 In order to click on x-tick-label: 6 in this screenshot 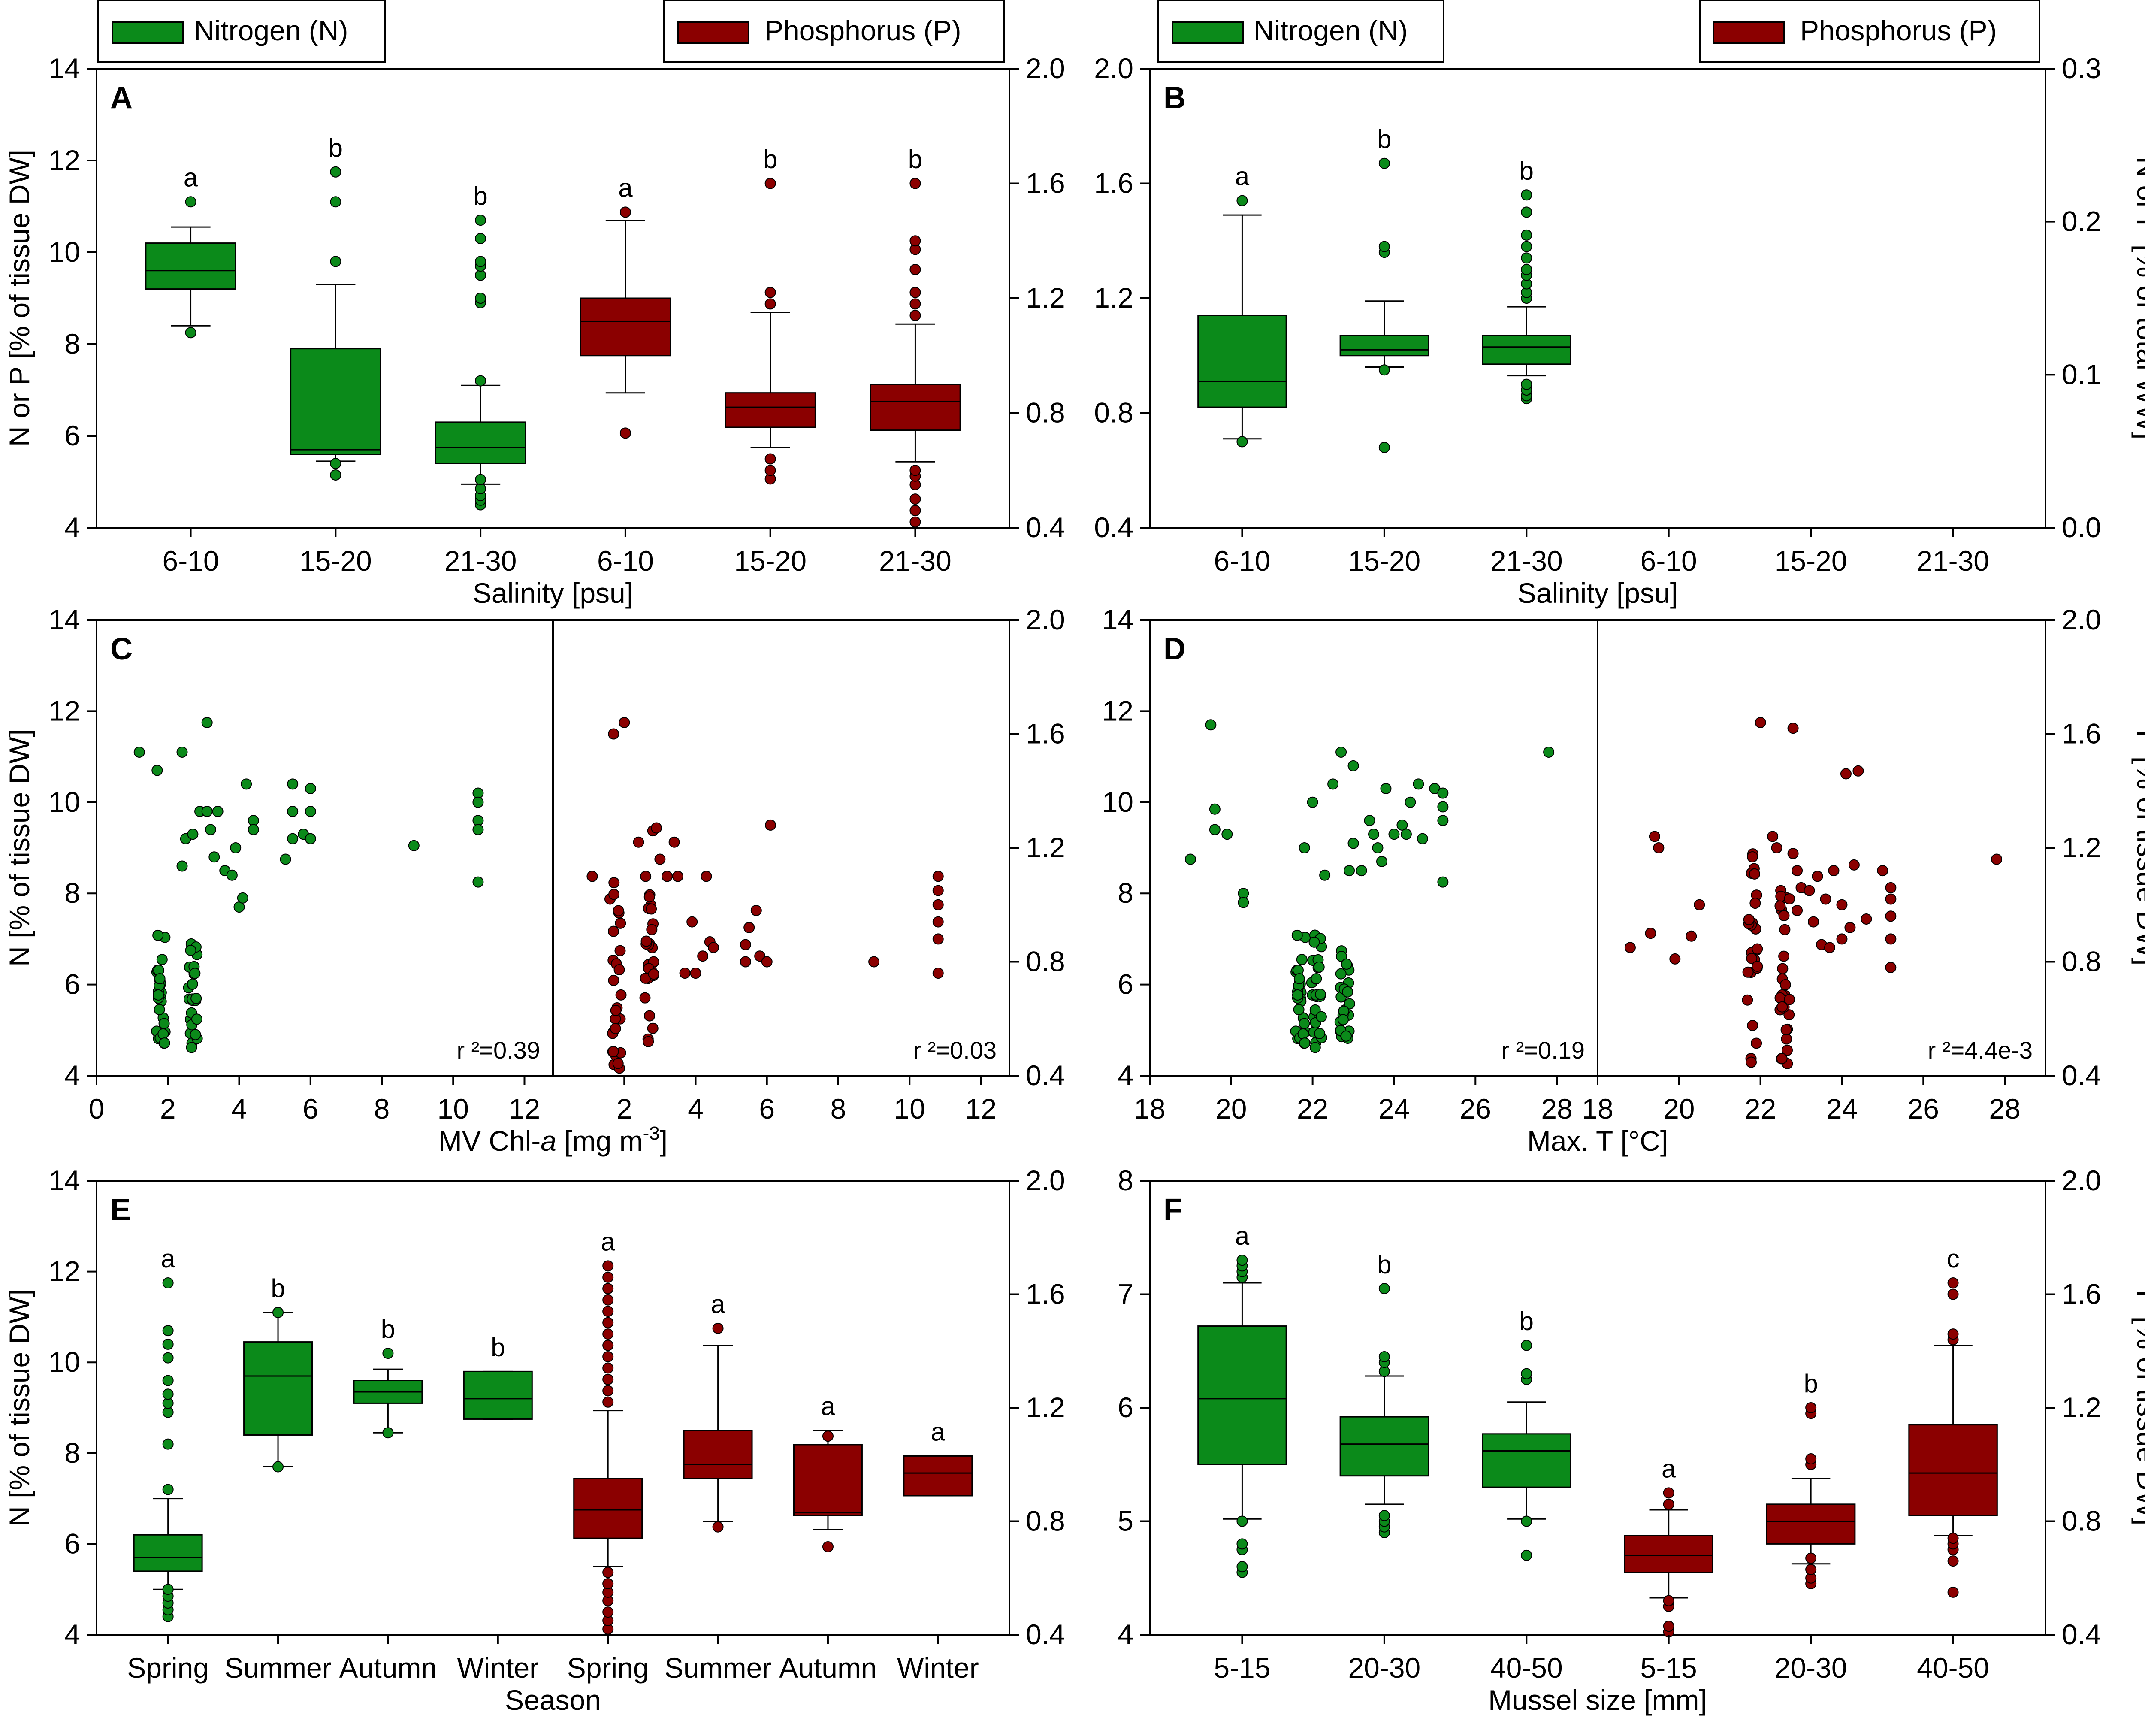, I will do `click(310, 1109)`.